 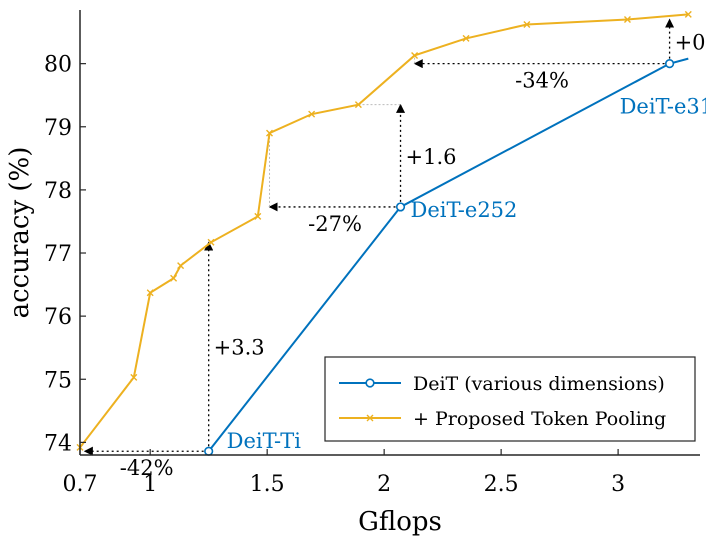 I want to click on x-tick-label: 2, so click(x=384, y=484).